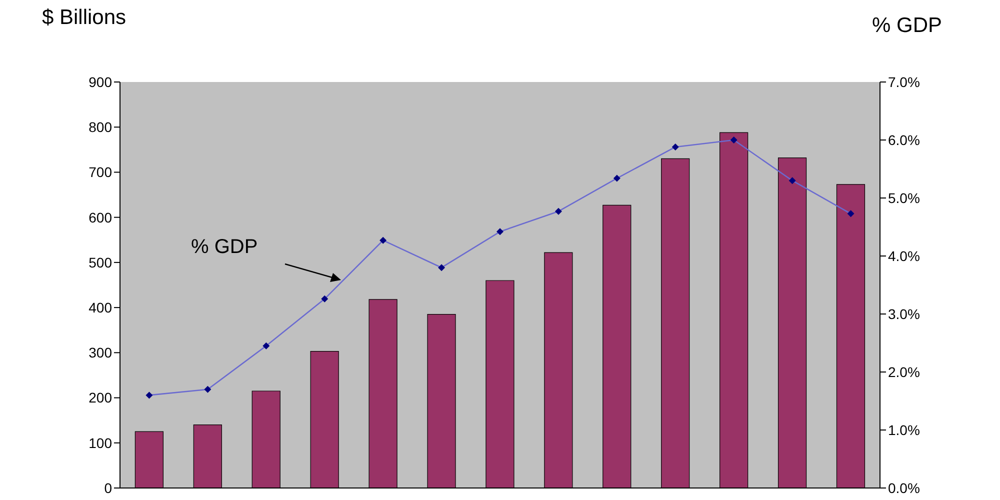 The width and height of the screenshot is (1000, 500). Describe the element at coordinates (907, 26) in the screenshot. I see `y2-axis-title: % GDP` at that location.